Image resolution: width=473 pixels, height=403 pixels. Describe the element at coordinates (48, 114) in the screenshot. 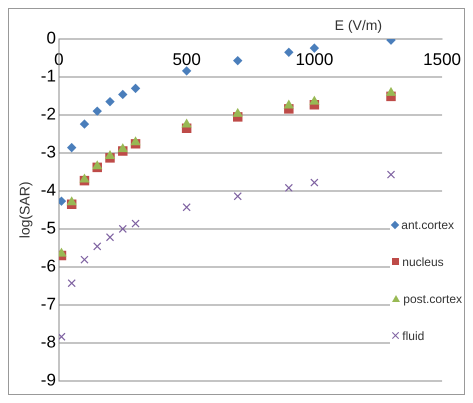

I see `y-tick-label: -2` at that location.